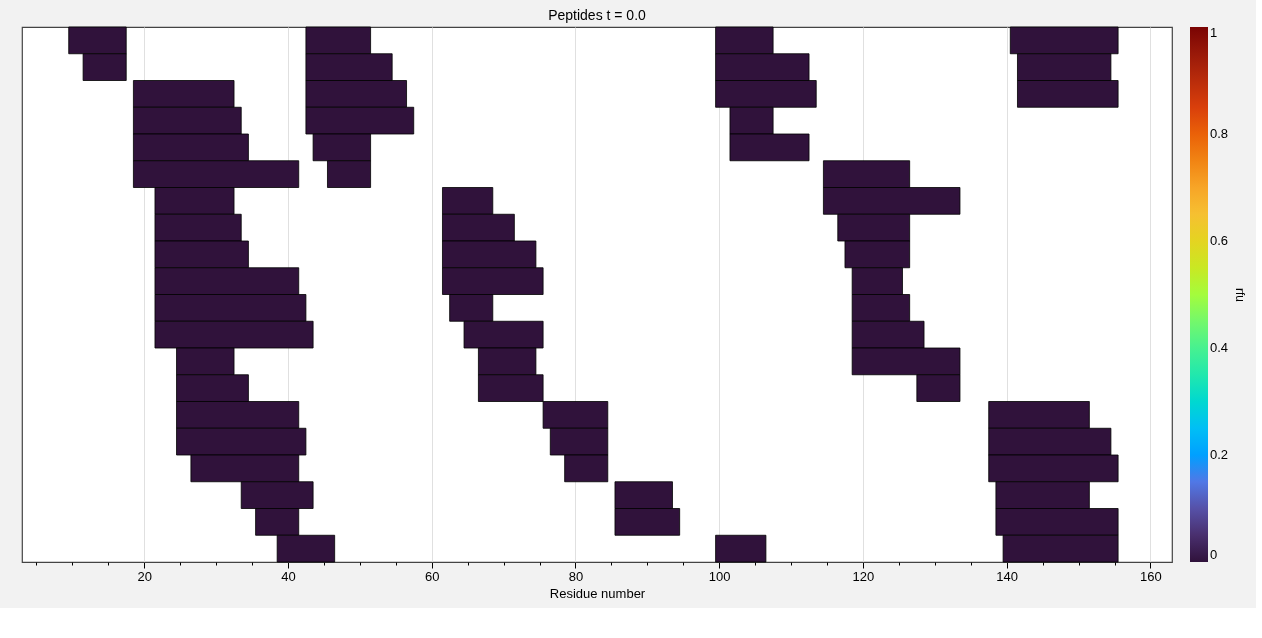  I want to click on color-bar-label: 0.8, so click(1219, 133).